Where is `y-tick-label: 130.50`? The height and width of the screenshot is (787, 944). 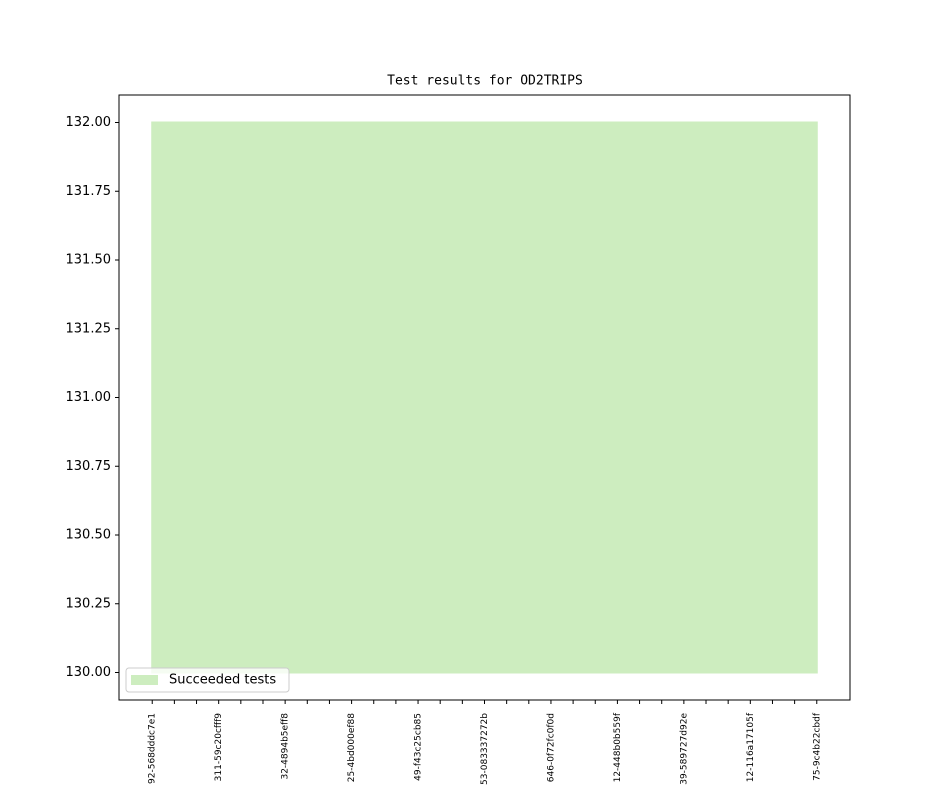
y-tick-label: 130.50 is located at coordinates (89, 535).